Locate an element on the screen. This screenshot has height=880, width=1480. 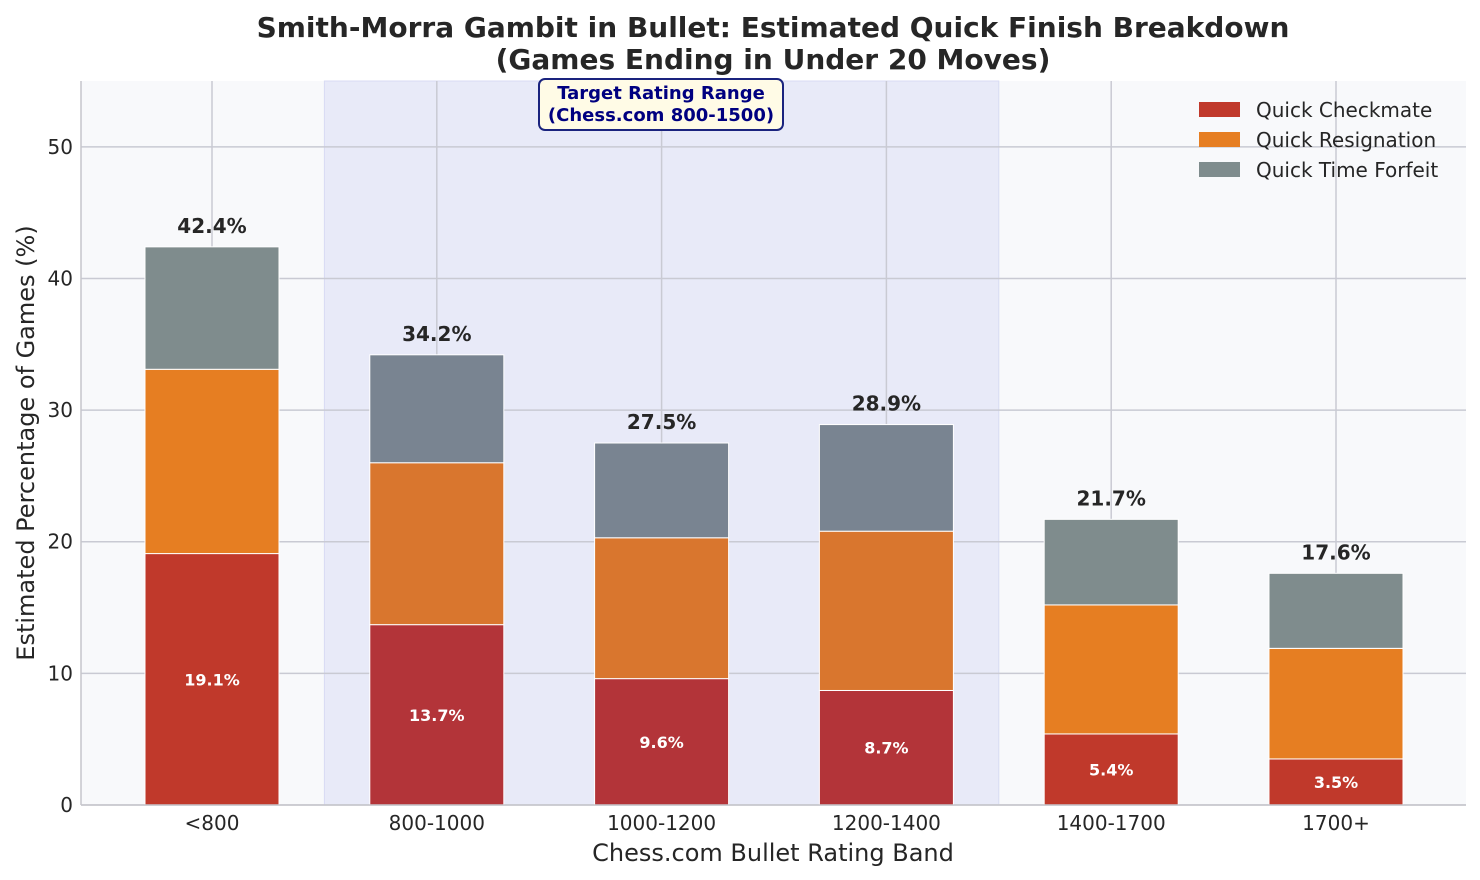
annotation-box is located at coordinates (661, 104).